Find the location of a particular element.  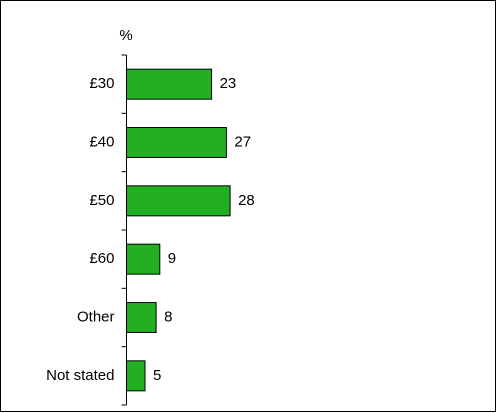

data-label: 8 is located at coordinates (168, 316).